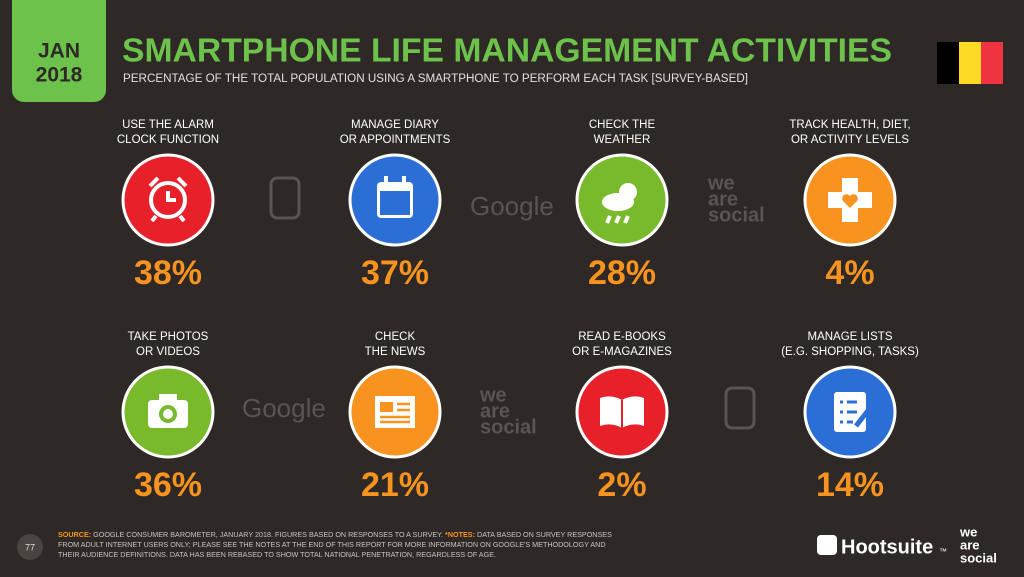 The height and width of the screenshot is (577, 1024). Describe the element at coordinates (75, 534) in the screenshot. I see `source-head: SOURCE:` at that location.